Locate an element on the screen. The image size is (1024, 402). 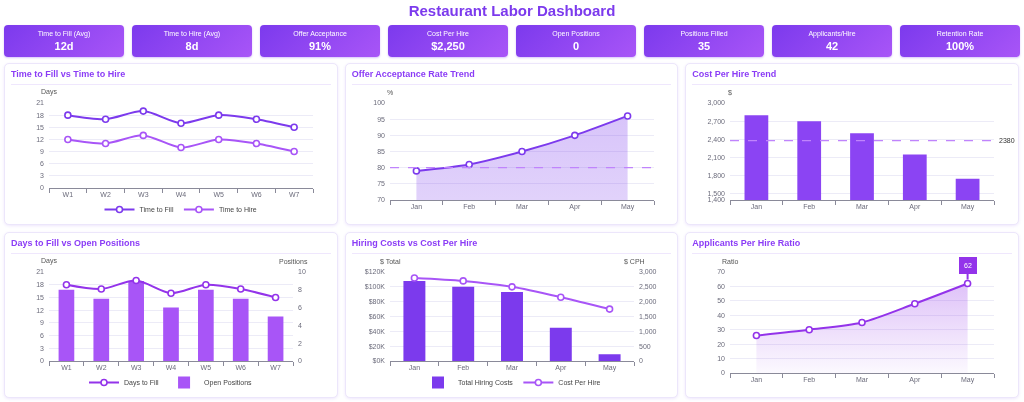
chart-title: Offer Acceptance Rate Trend is located at coordinates (511, 74).